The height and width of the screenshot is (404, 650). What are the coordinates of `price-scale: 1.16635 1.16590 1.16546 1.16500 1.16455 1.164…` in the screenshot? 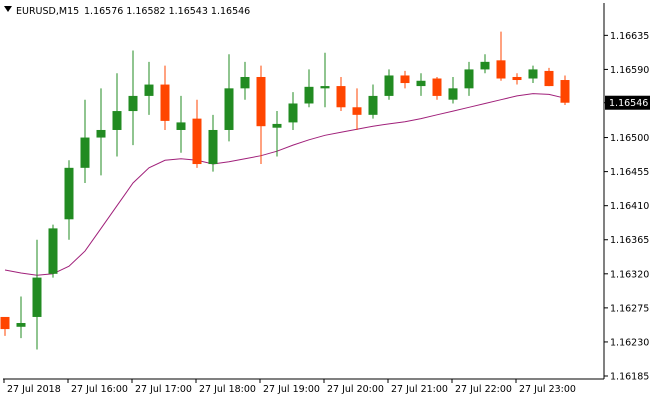 It's located at (627, 207).